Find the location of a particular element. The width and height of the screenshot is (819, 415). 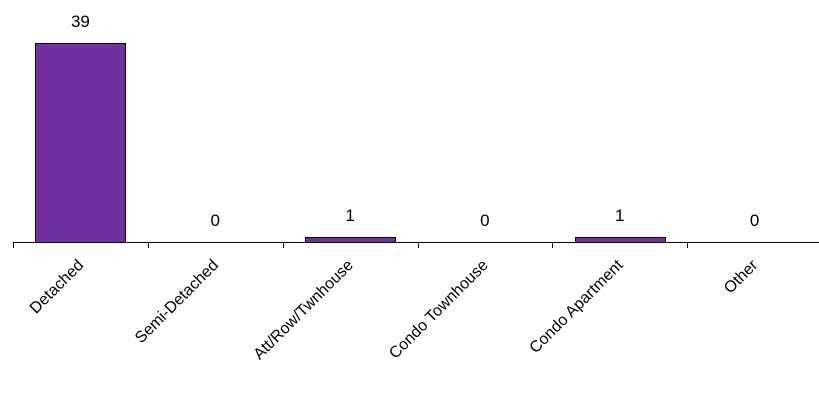

category-label: Condo Apartment is located at coordinates (577, 306).